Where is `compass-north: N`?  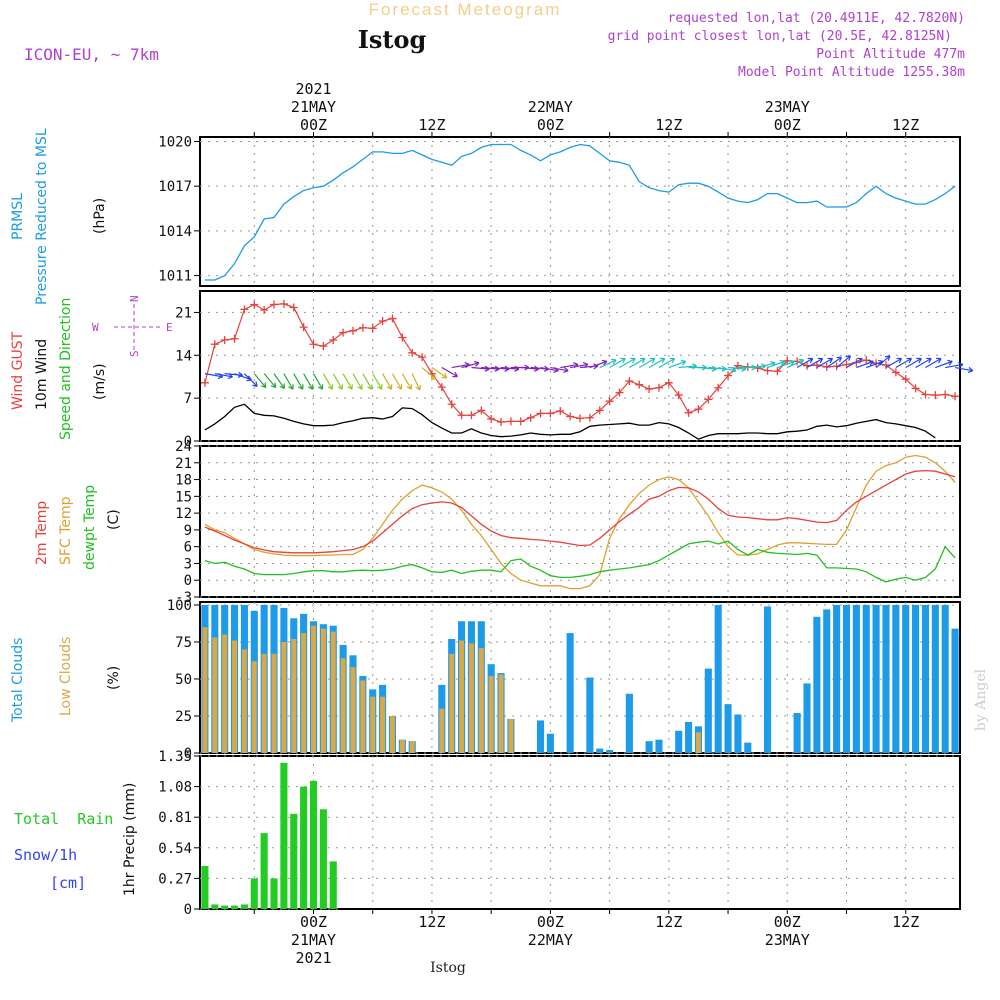
compass-north: N is located at coordinates (134, 298).